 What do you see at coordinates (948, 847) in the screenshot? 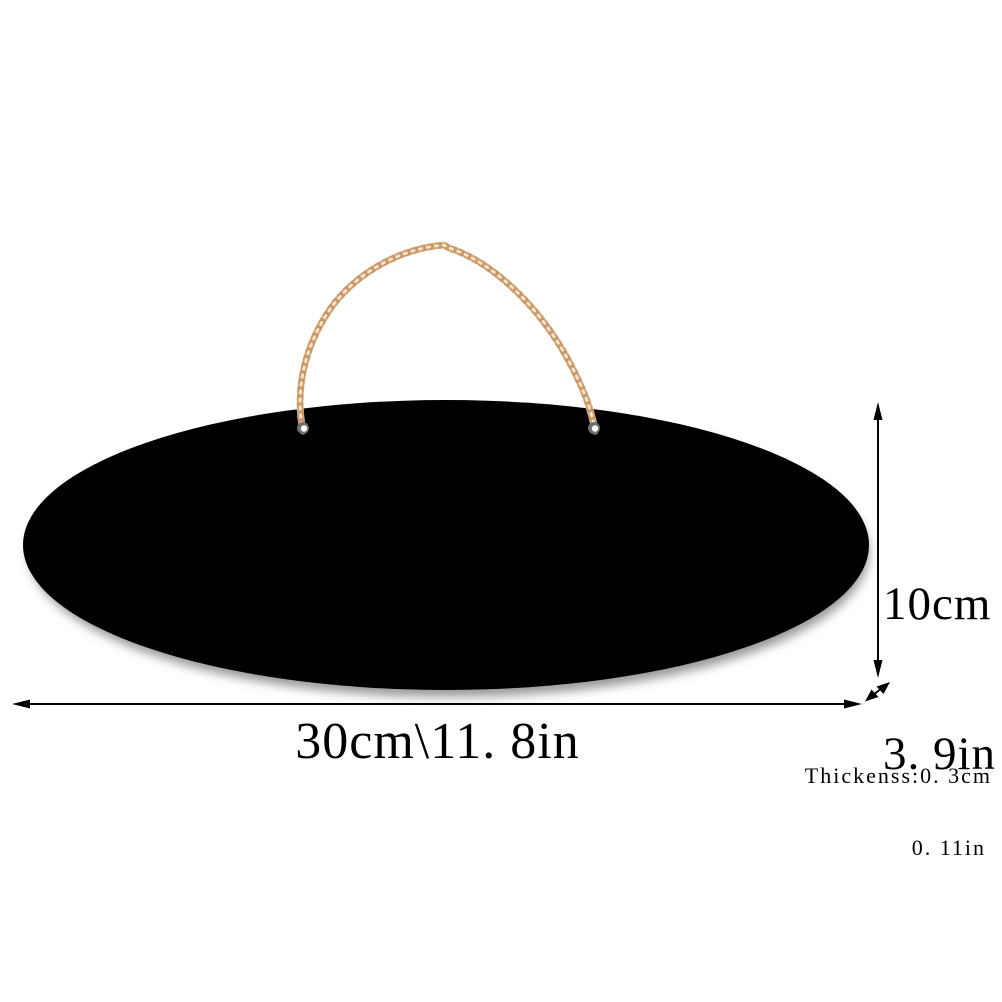
I see `thickness-in-text: 0. 11in` at bounding box center [948, 847].